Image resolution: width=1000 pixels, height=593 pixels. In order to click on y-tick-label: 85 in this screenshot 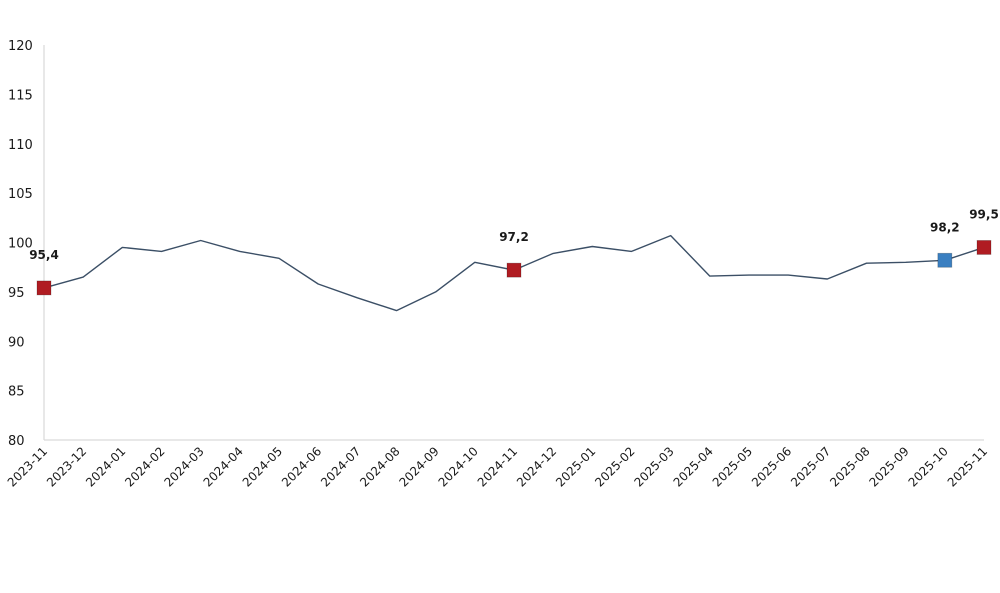, I will do `click(16, 392)`.